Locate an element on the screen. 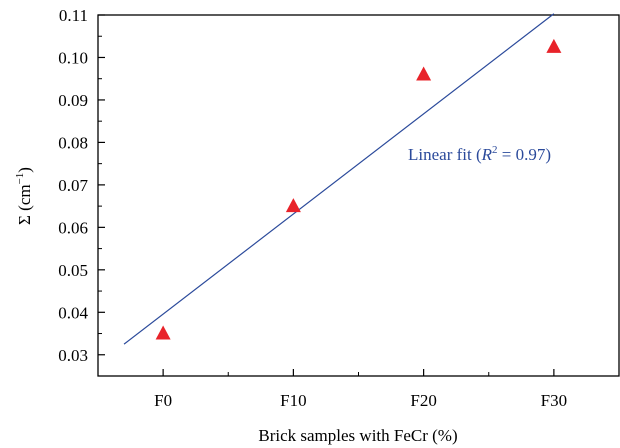  y-tick-label: 0.07 is located at coordinates (73, 185).